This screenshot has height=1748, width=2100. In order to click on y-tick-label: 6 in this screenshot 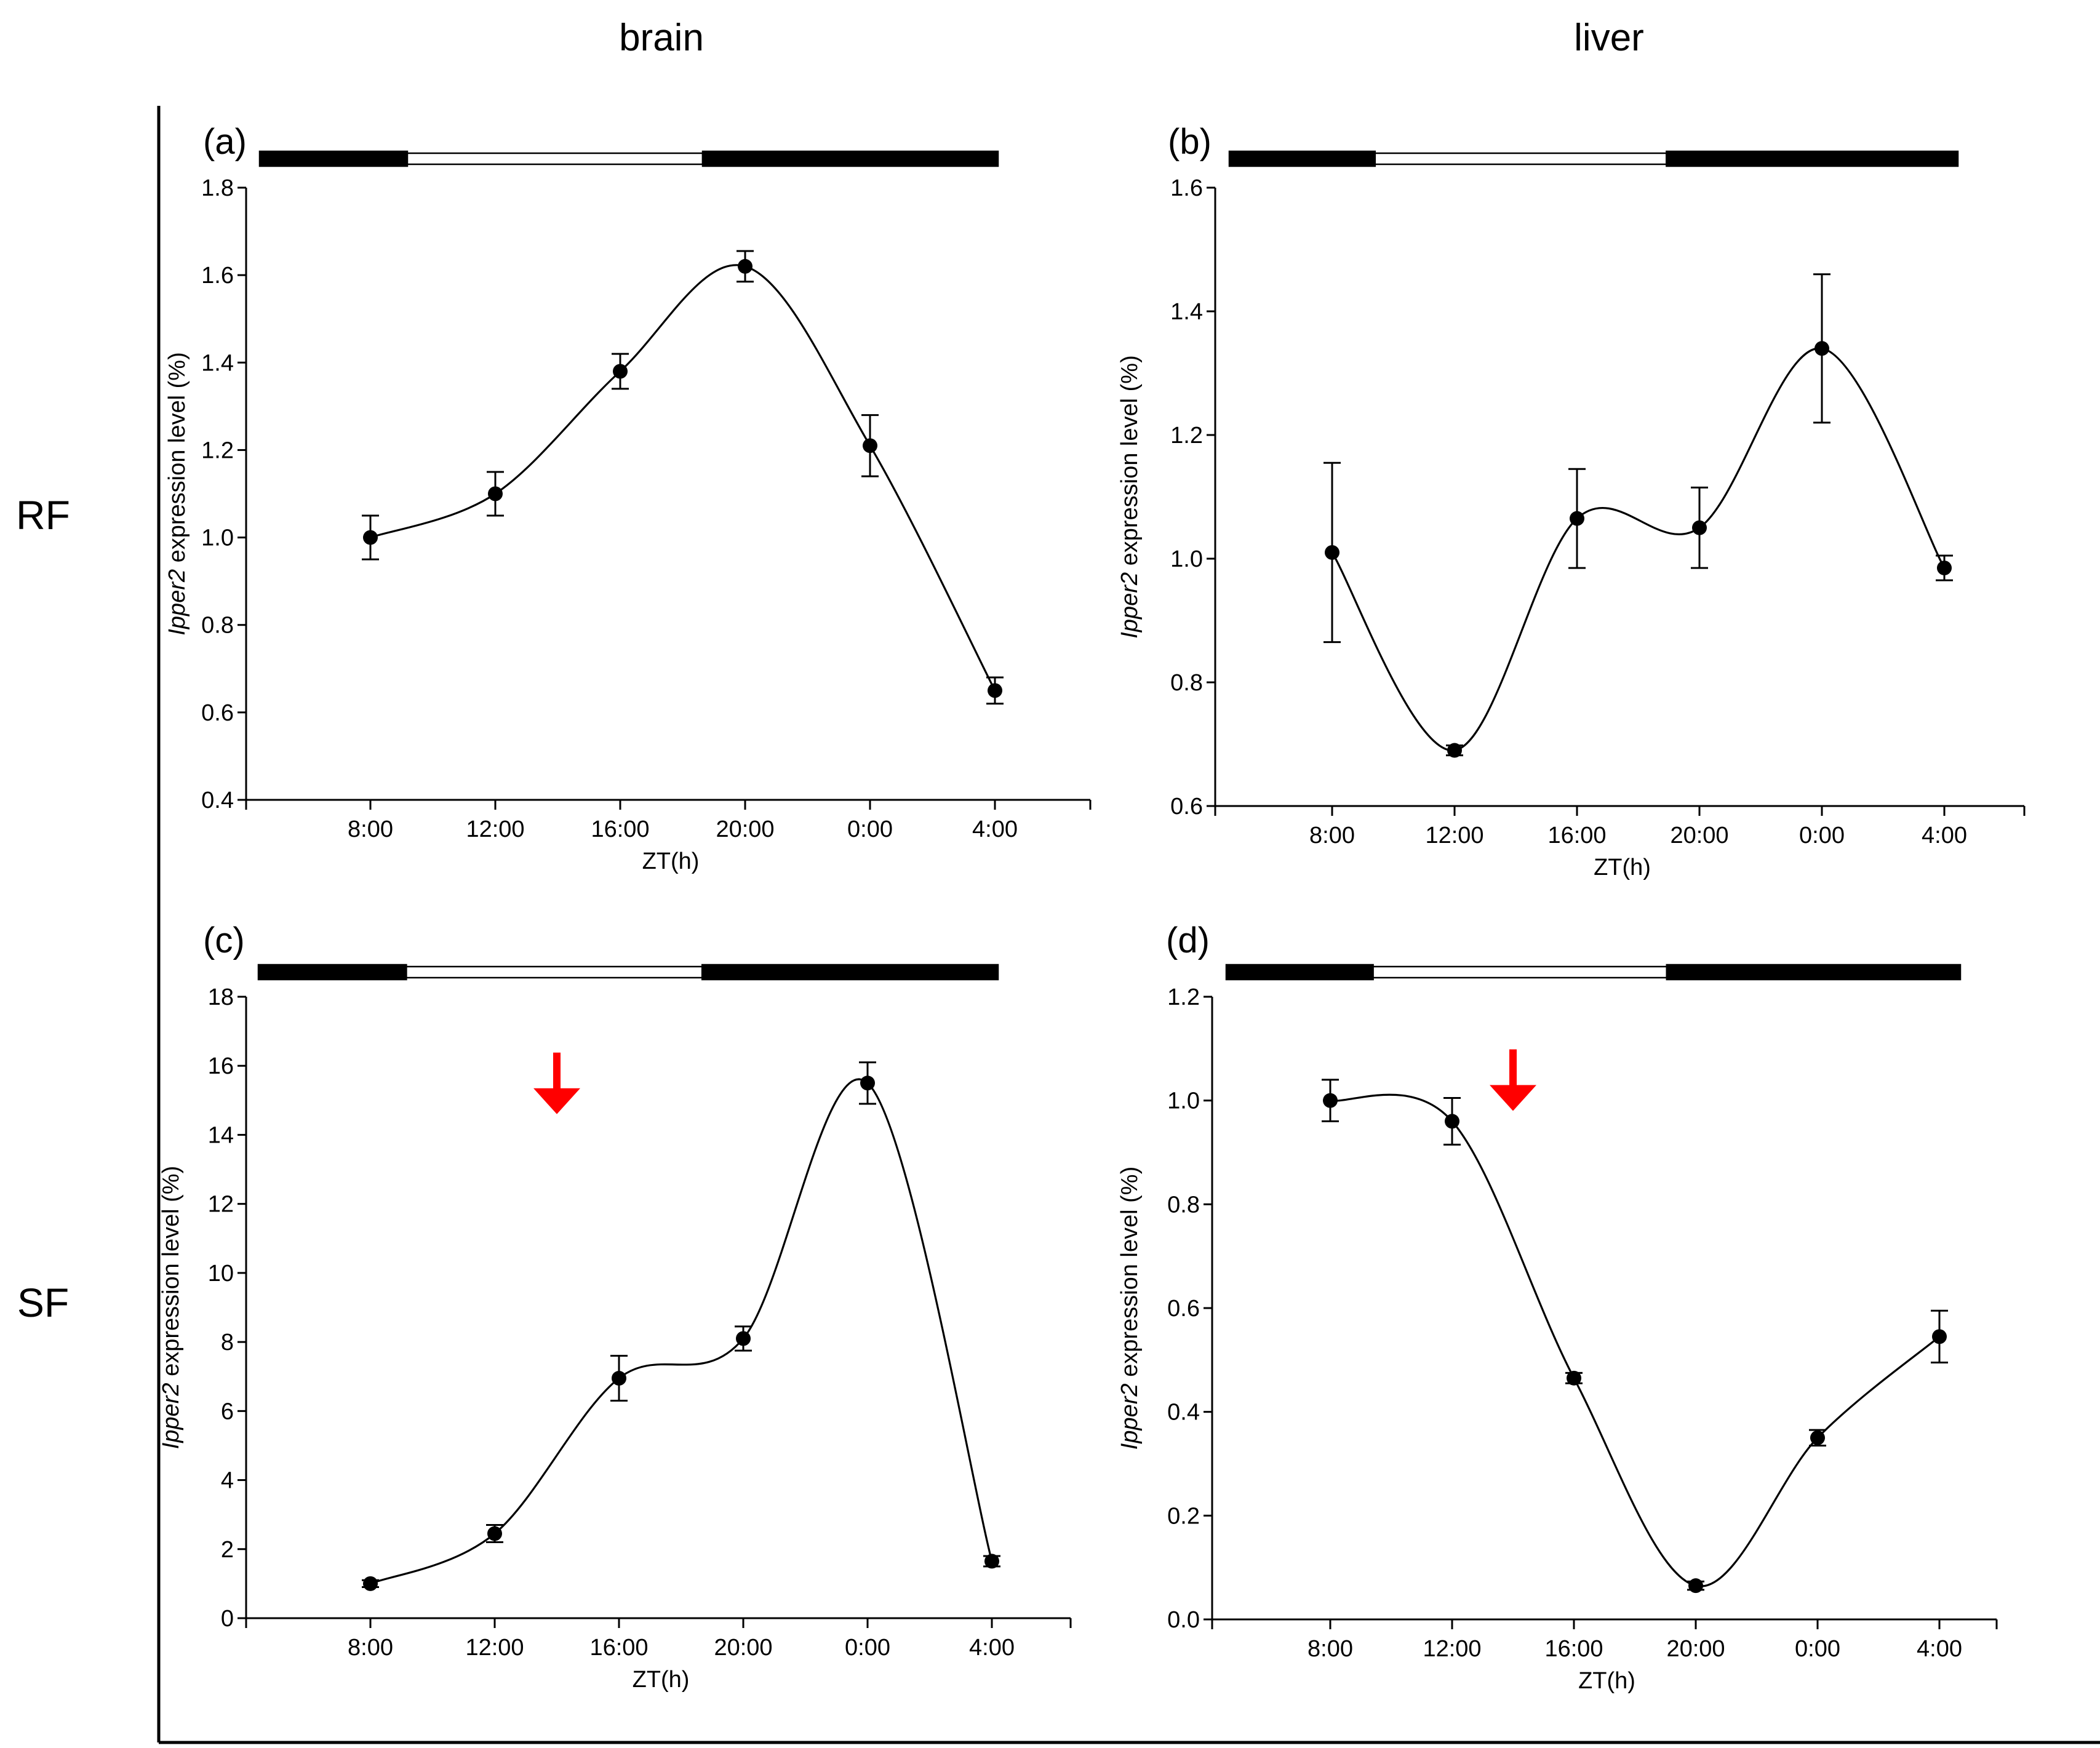, I will do `click(227, 1411)`.